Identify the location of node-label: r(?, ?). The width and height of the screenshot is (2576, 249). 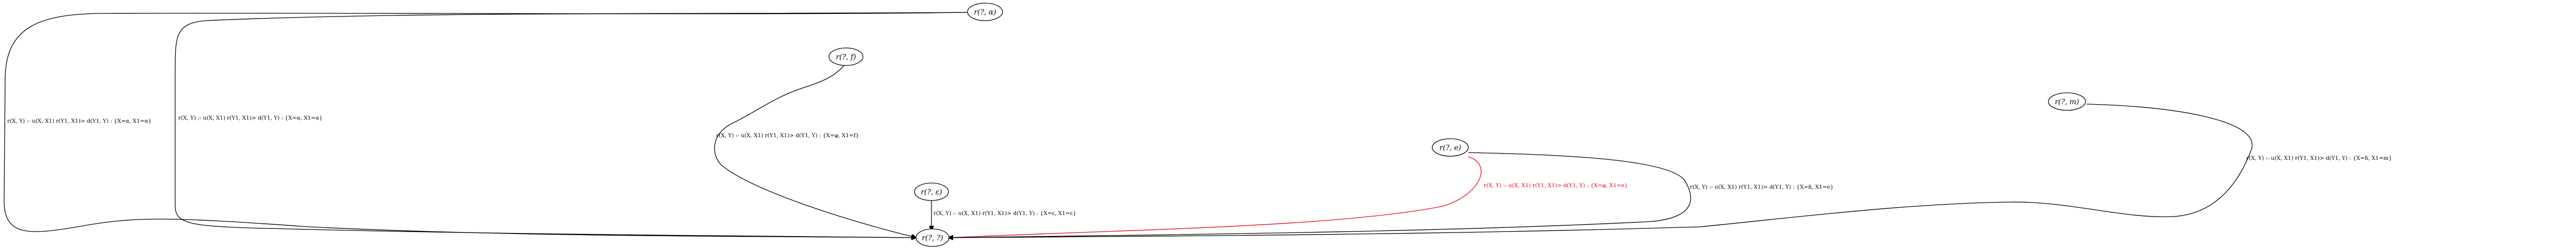
(932, 238).